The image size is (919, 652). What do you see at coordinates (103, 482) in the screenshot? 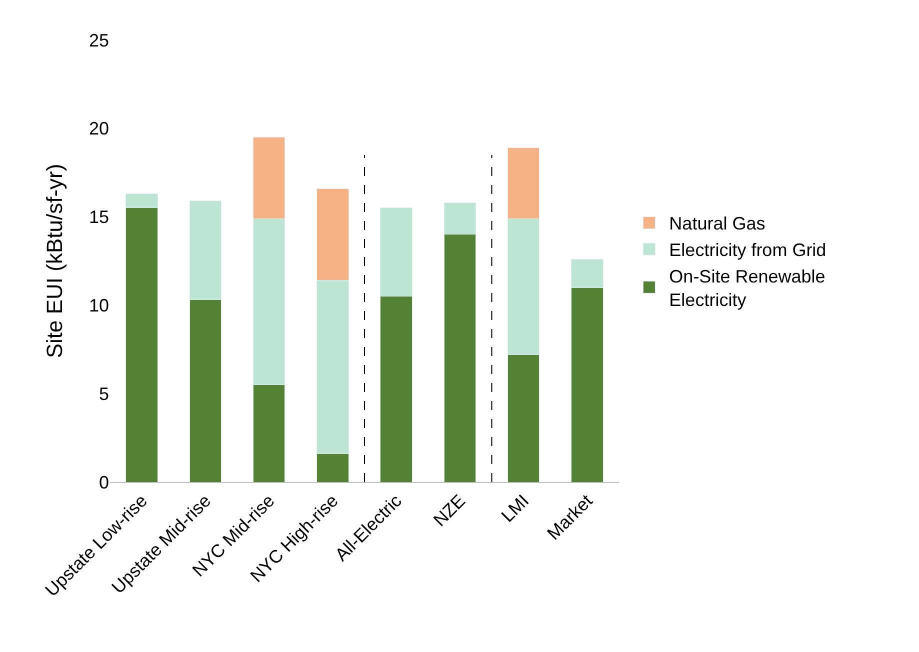
I see `y-tick-label: 0` at bounding box center [103, 482].